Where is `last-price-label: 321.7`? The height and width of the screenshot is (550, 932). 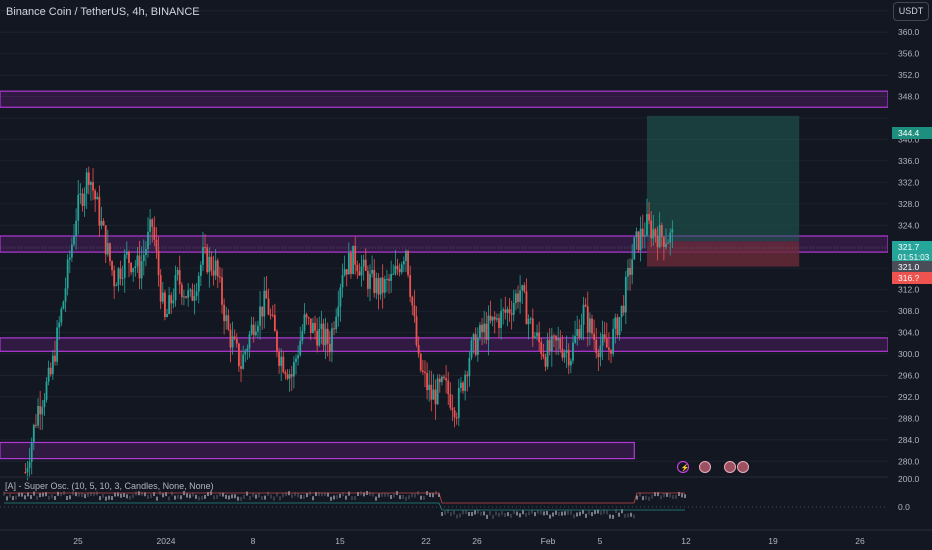
last-price-label: 321.7 is located at coordinates (909, 247).